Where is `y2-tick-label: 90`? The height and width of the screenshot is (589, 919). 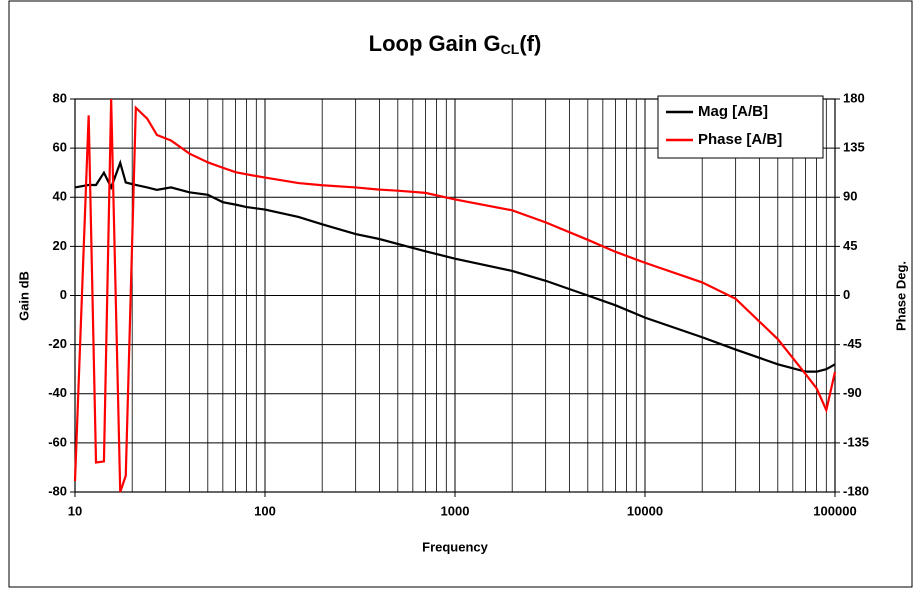
y2-tick-label: 90 is located at coordinates (850, 196).